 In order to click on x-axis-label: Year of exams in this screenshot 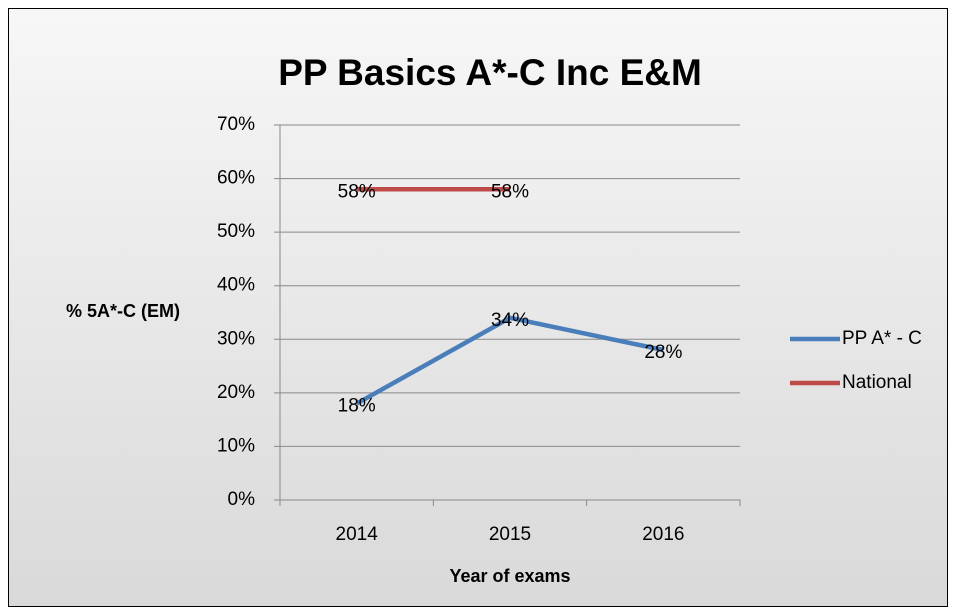, I will do `click(509, 576)`.